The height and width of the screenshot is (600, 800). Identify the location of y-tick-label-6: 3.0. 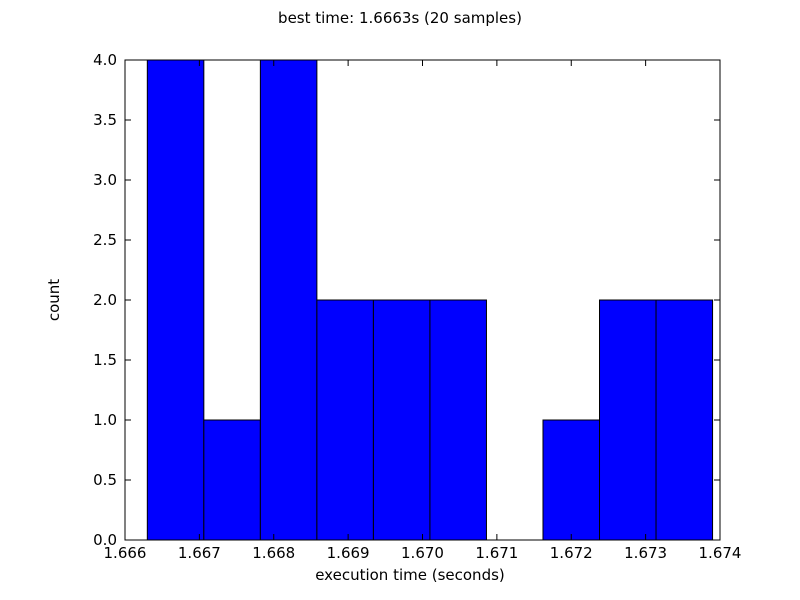
(105, 180).